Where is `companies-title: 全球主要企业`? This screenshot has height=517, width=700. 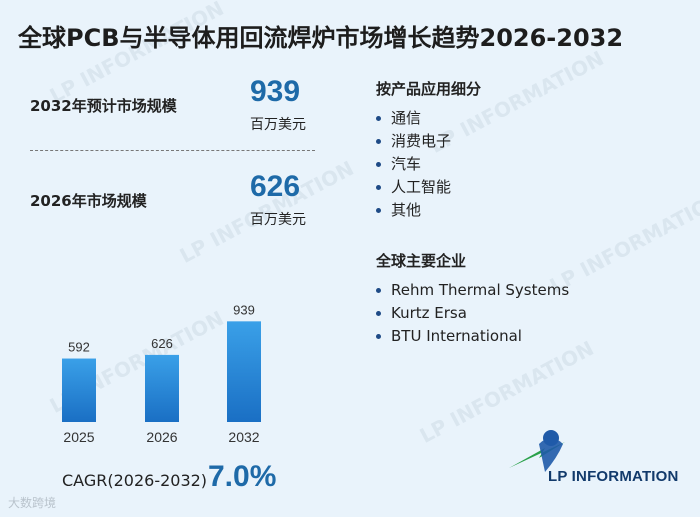
companies-title: 全球主要企业 is located at coordinates (421, 261).